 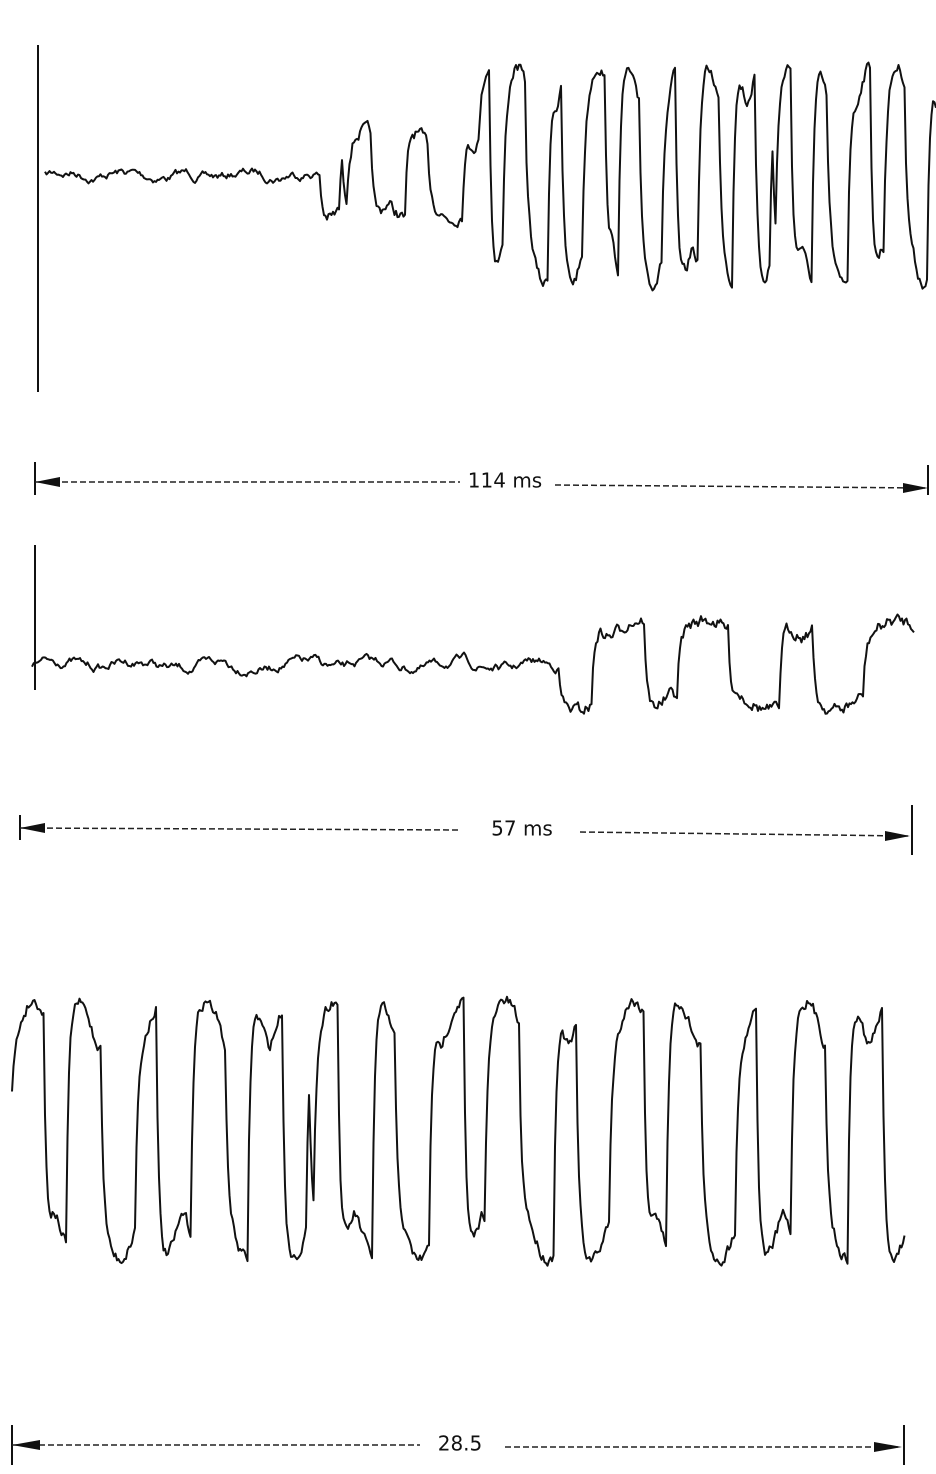 I want to click on scale-bar: 114 ms, so click(x=481, y=478).